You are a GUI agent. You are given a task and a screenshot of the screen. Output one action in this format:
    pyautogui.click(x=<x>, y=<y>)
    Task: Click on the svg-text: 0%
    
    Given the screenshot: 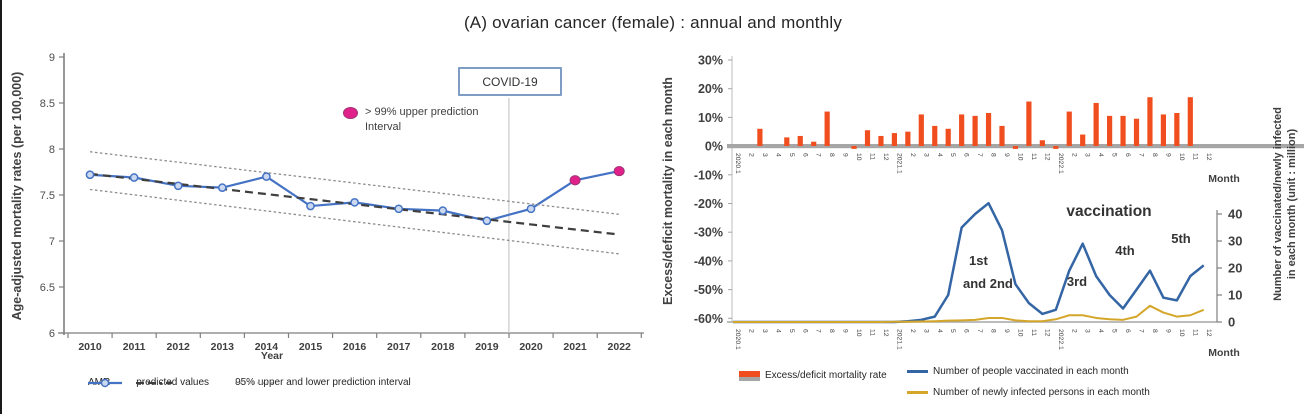 What is the action you would take?
    pyautogui.click(x=714, y=147)
    